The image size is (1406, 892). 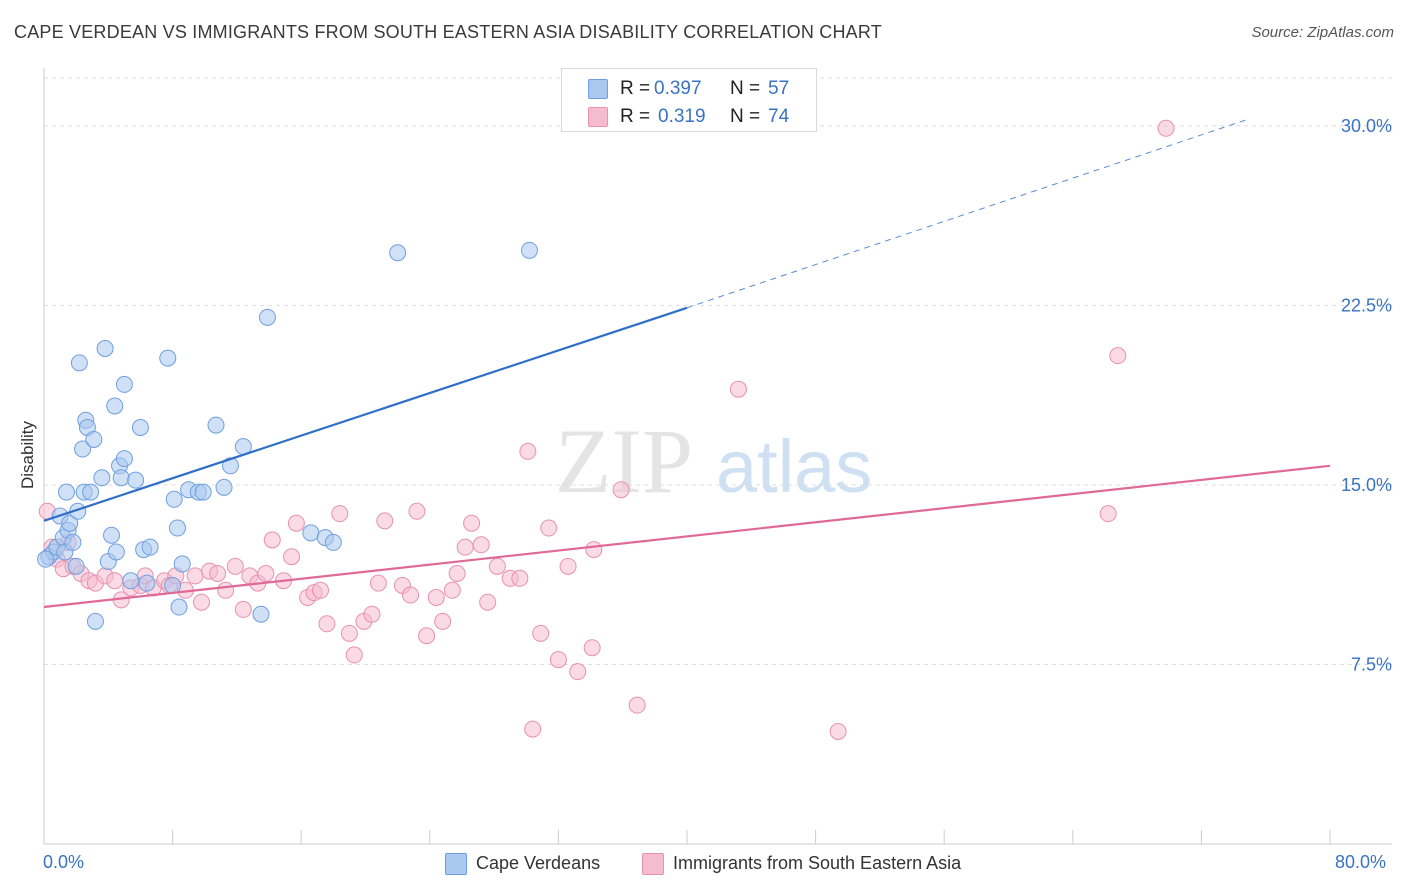 What do you see at coordinates (779, 116) in the screenshot?
I see `n-value: 74` at bounding box center [779, 116].